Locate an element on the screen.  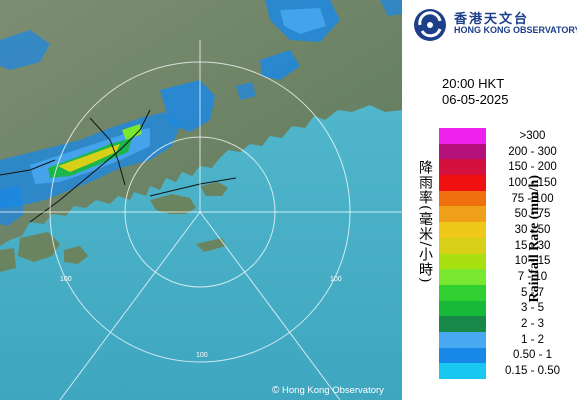
legend-row: 7 - 10 is located at coordinates (508, 277).